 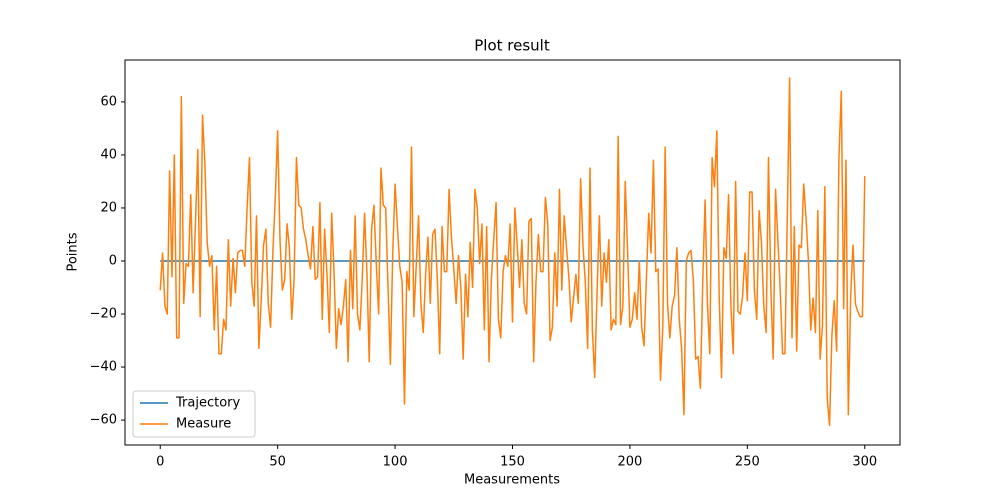 I want to click on y-tick-label: −40, so click(x=103, y=367).